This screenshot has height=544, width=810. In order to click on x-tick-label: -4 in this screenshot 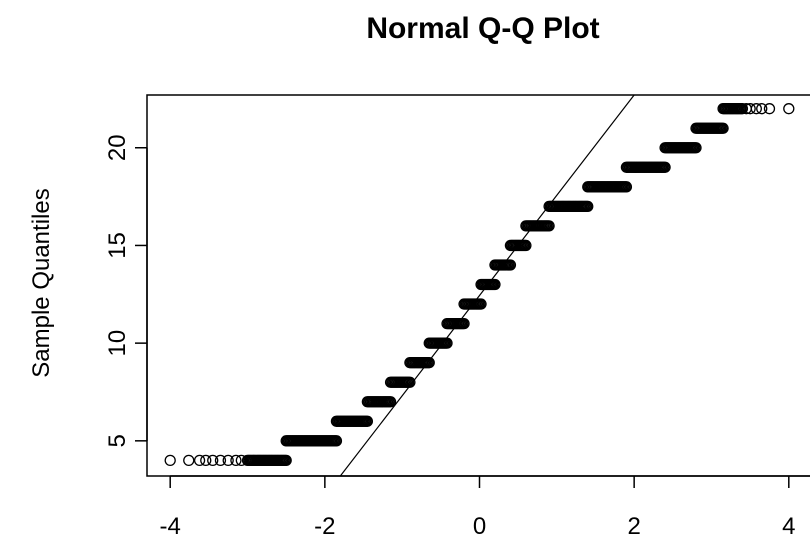, I will do `click(170, 526)`.